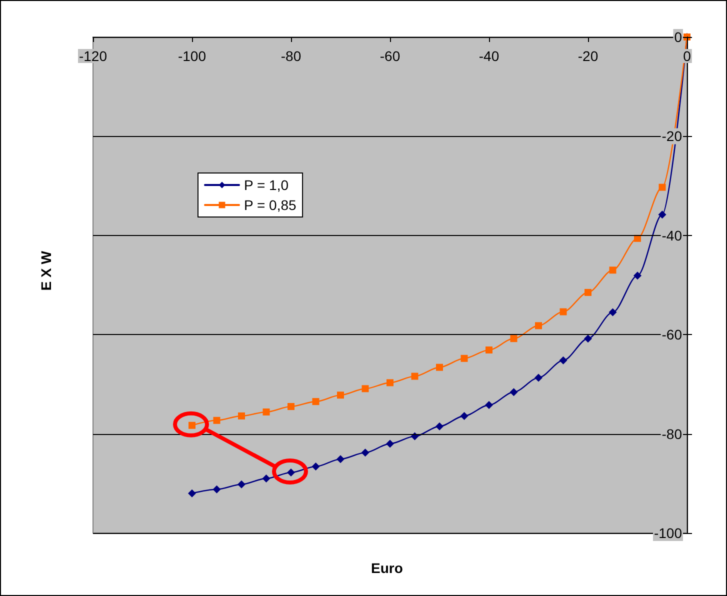  Describe the element at coordinates (93, 56) in the screenshot. I see `x-tick-label: -120` at that location.